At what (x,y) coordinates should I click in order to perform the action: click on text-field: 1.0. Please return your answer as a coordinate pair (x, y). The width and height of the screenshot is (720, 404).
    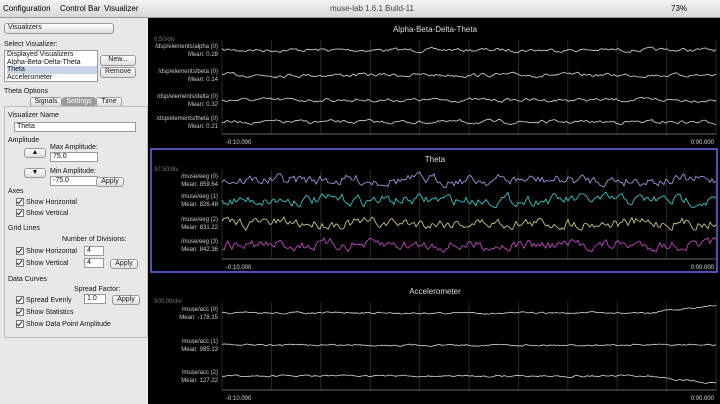
    Looking at the image, I should click on (95, 299).